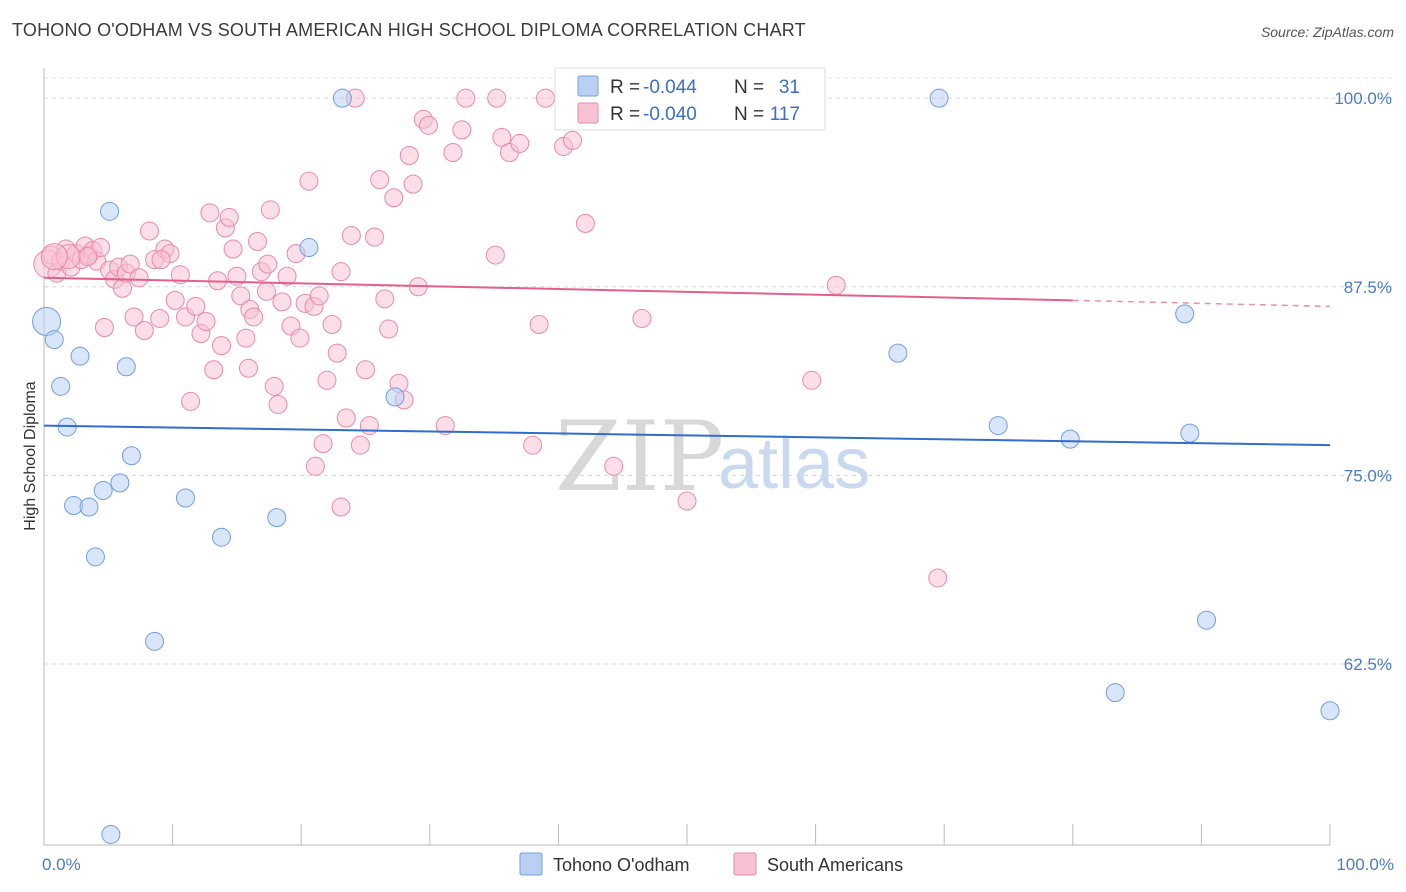 This screenshot has width=1406, height=892. I want to click on correlation-legend: R = -0.044 N = 31 R = -0.040 N = 117, so click(690, 99).